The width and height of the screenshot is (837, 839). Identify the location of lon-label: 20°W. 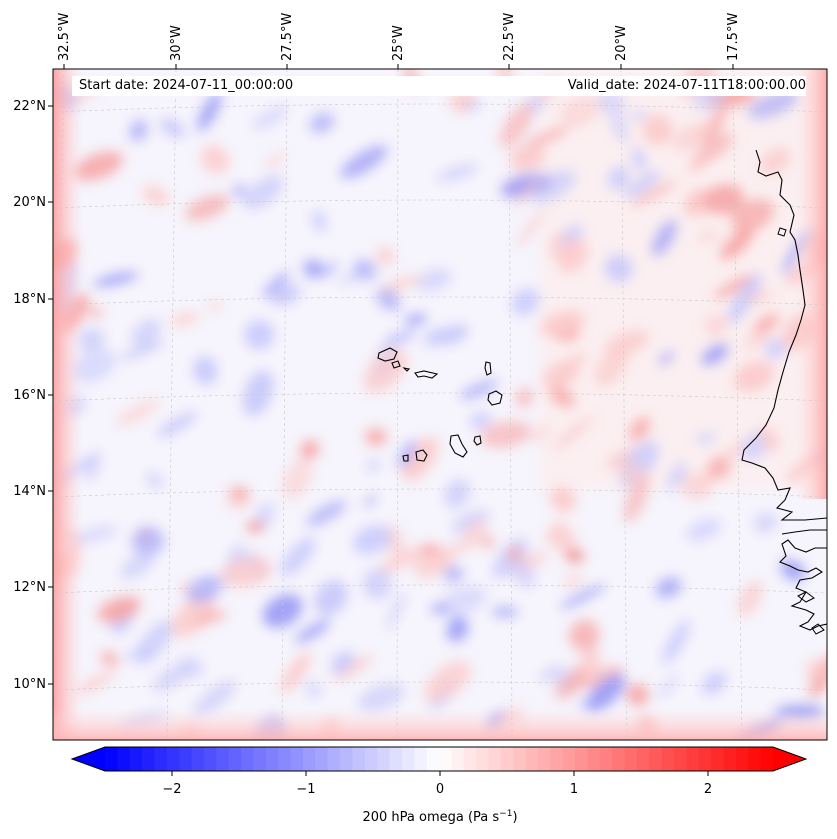
(621, 43).